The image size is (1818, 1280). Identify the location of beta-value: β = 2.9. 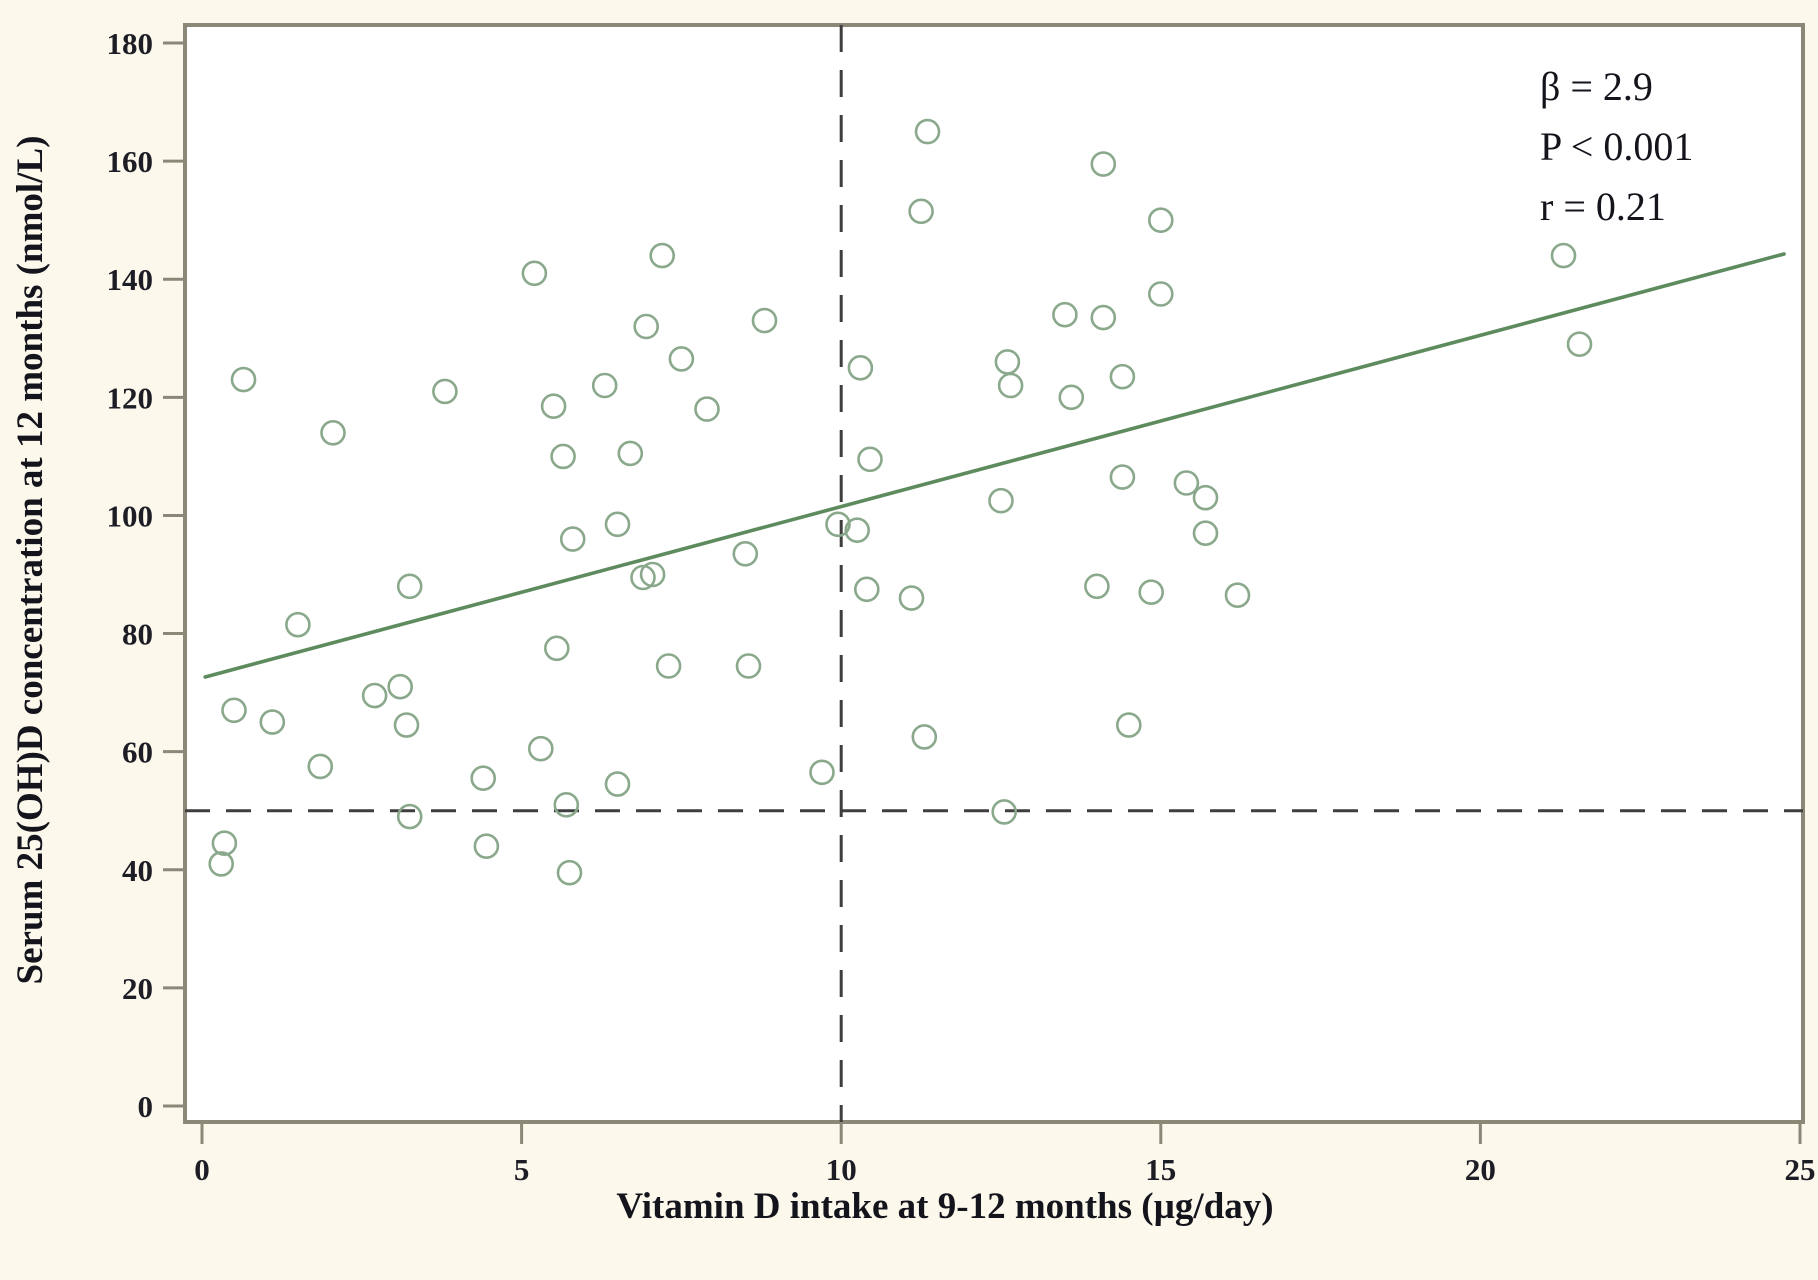
(1596, 86).